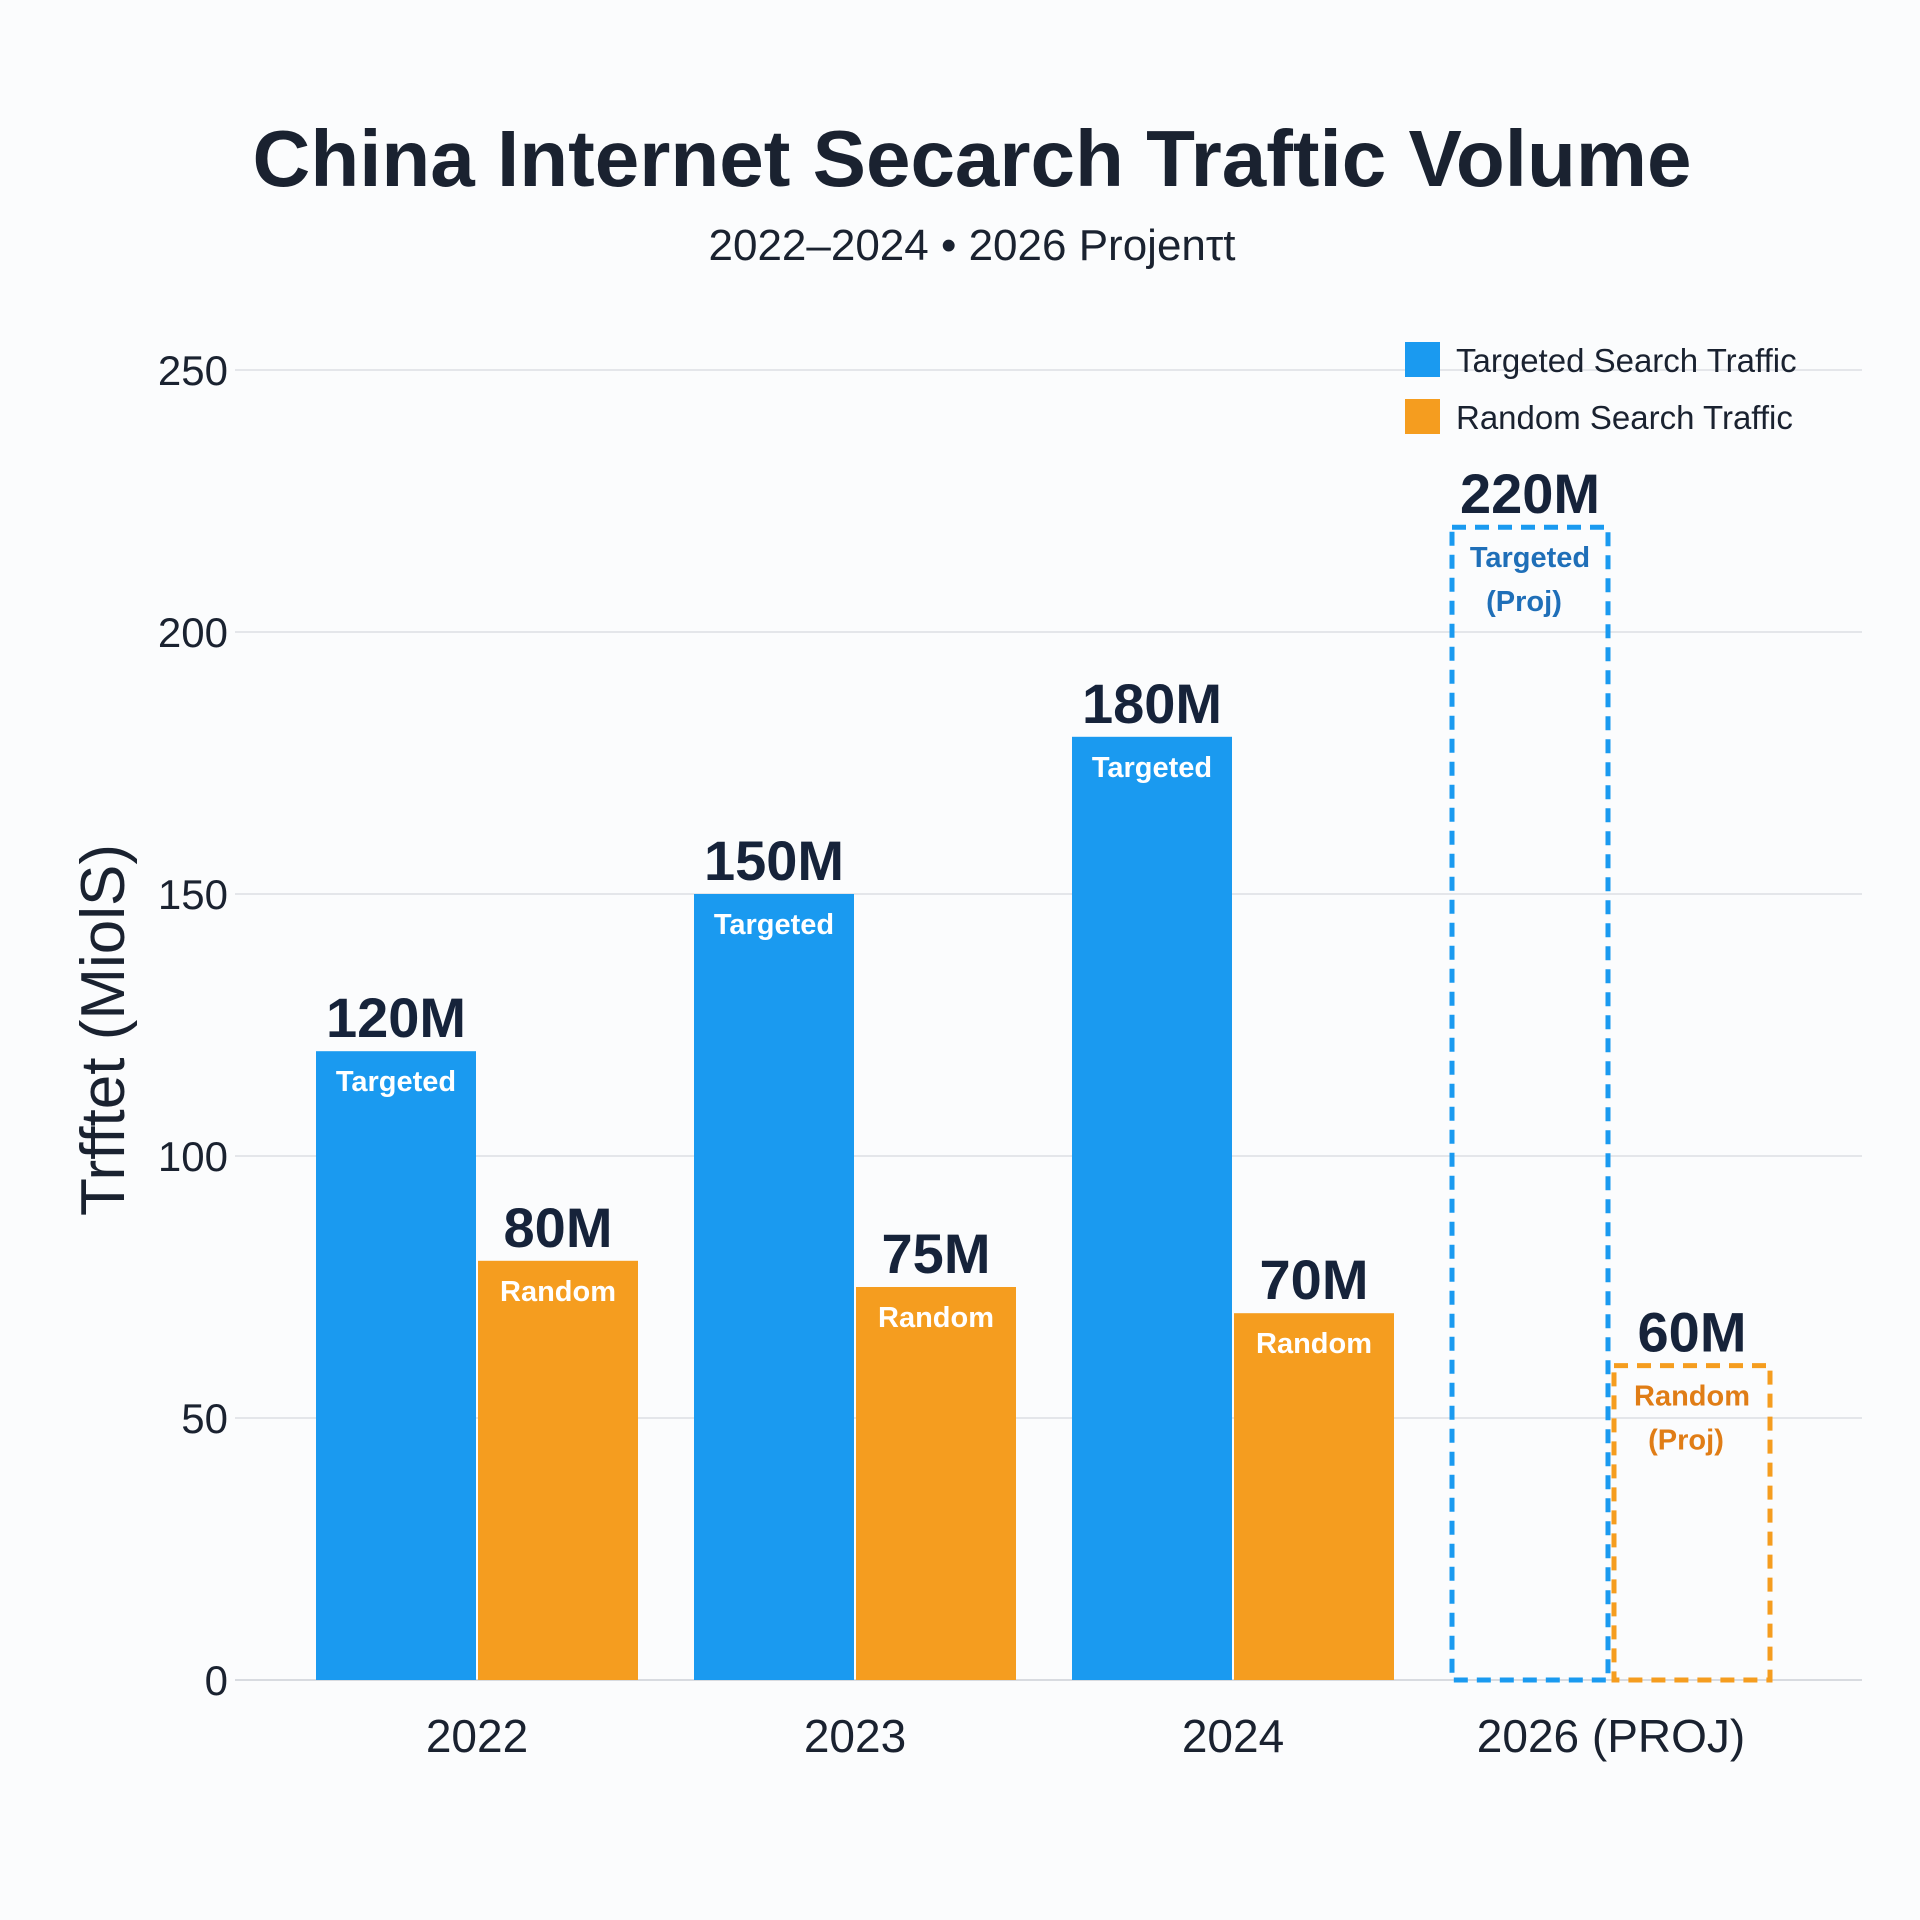 The image size is (1920, 1920). What do you see at coordinates (193, 1156) in the screenshot?
I see `y-tick-label: 100` at bounding box center [193, 1156].